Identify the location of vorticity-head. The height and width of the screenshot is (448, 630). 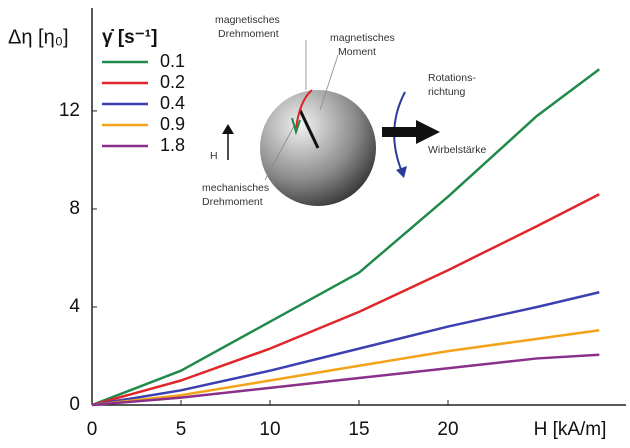
(428, 132).